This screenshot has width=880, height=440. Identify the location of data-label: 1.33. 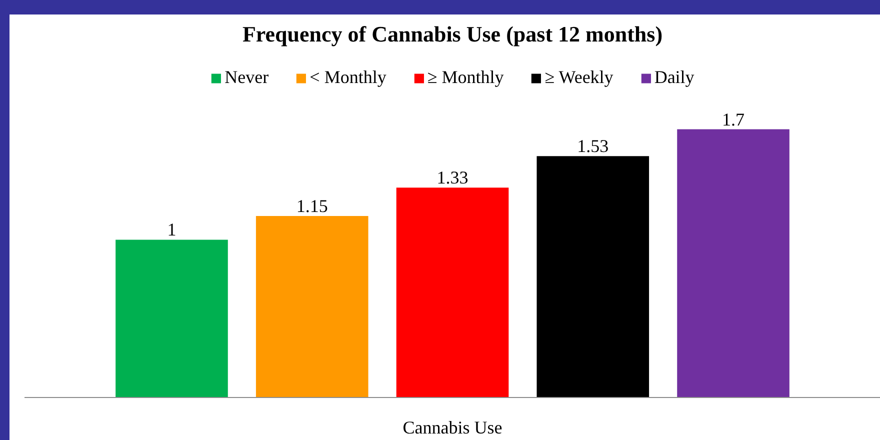
(452, 178).